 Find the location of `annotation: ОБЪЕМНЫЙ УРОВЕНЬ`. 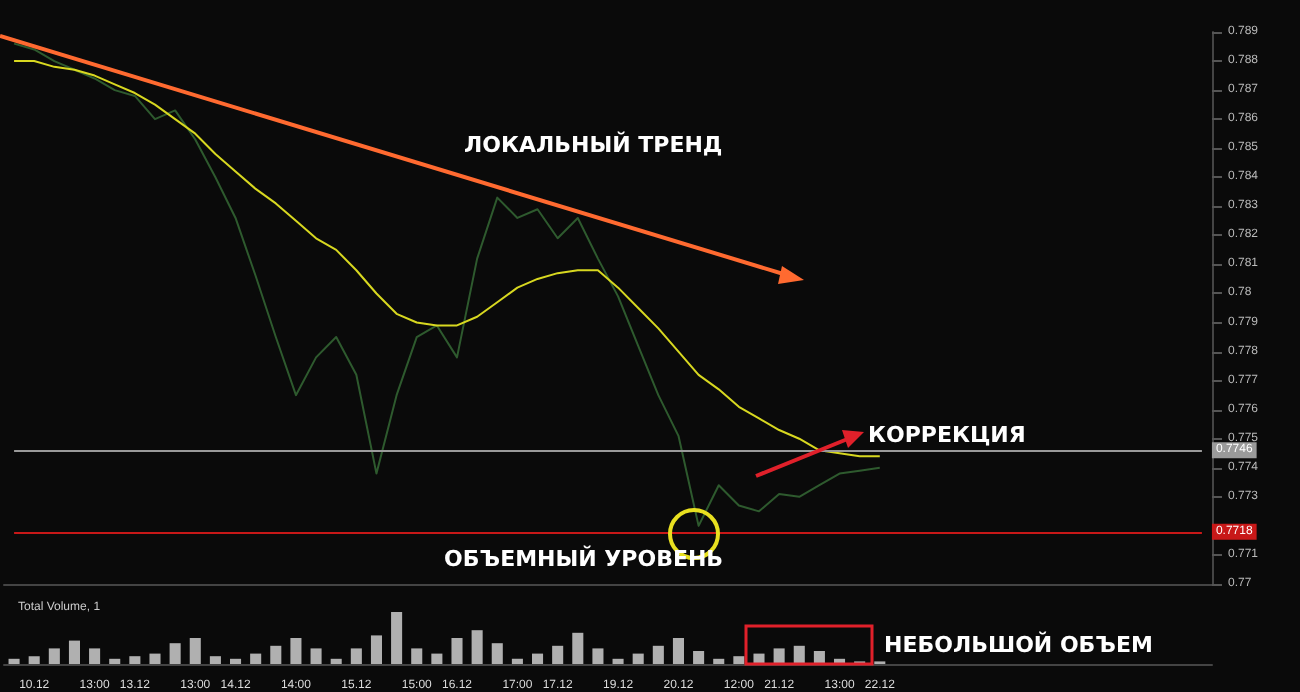

annotation: ОБЪЕМНЫЙ УРОВЕНЬ is located at coordinates (584, 559).